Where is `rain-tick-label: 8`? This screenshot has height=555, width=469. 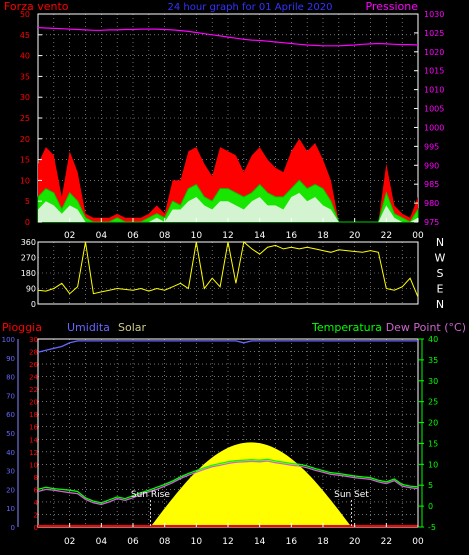
rain-tick-label: 8 is located at coordinates (36, 478).